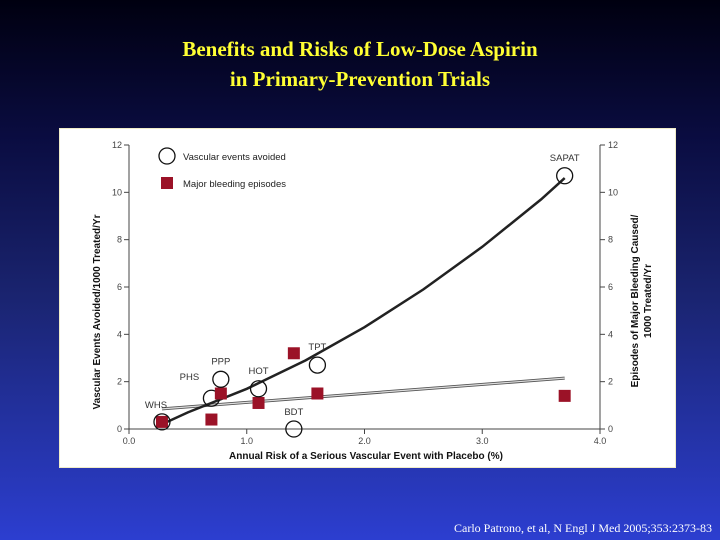  What do you see at coordinates (635, 300) in the screenshot?
I see `y2-axis-label-line1: Episodes of Major Bleeding Caused/` at bounding box center [635, 300].